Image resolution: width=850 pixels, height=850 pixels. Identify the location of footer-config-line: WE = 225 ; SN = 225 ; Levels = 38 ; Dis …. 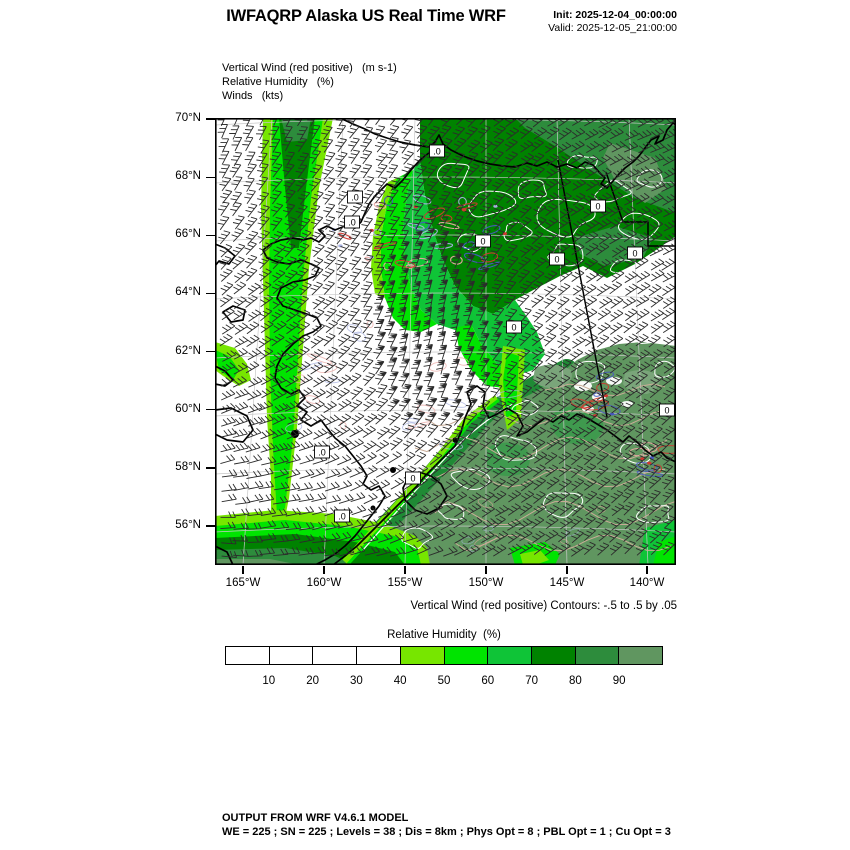
(446, 832).